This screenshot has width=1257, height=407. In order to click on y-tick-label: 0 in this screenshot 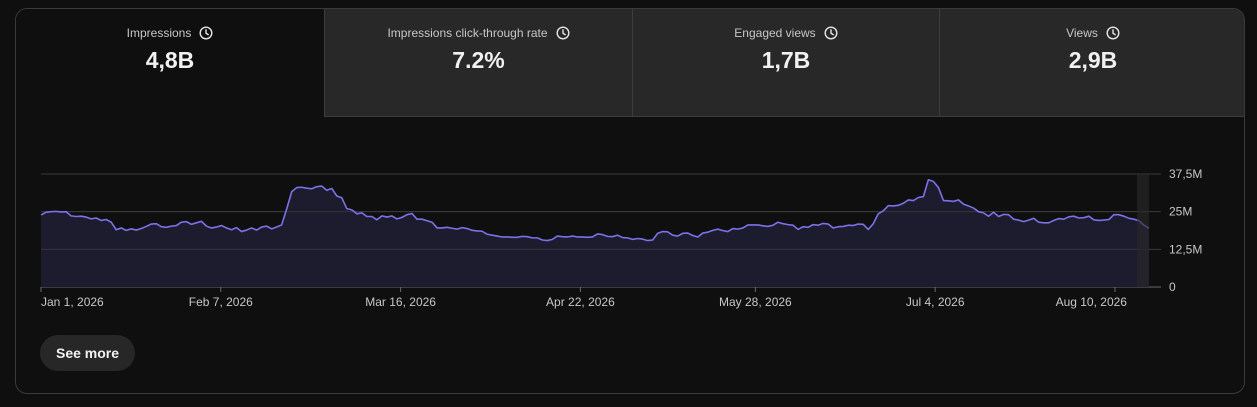, I will do `click(1172, 287)`.